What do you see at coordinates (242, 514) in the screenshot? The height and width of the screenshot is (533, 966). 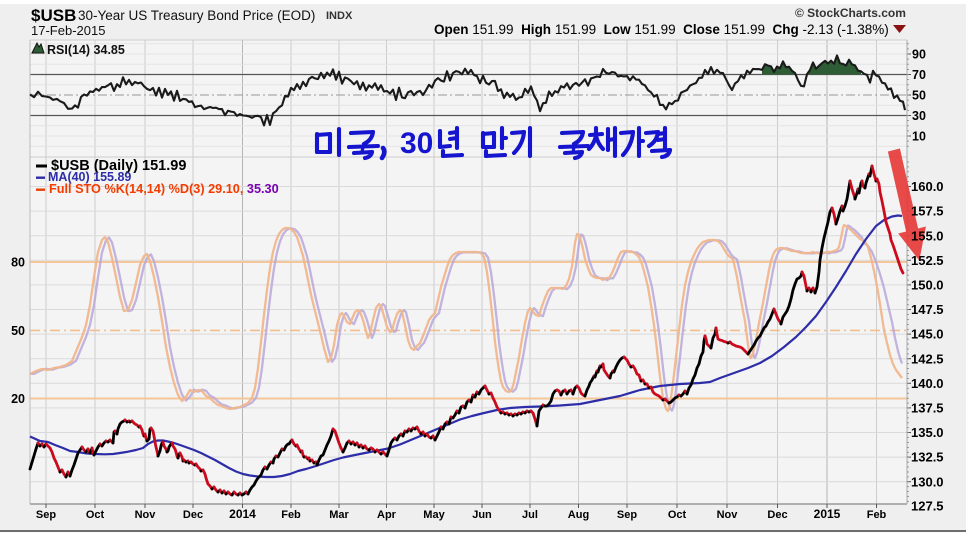 I see `svg-text: 2014` at bounding box center [242, 514].